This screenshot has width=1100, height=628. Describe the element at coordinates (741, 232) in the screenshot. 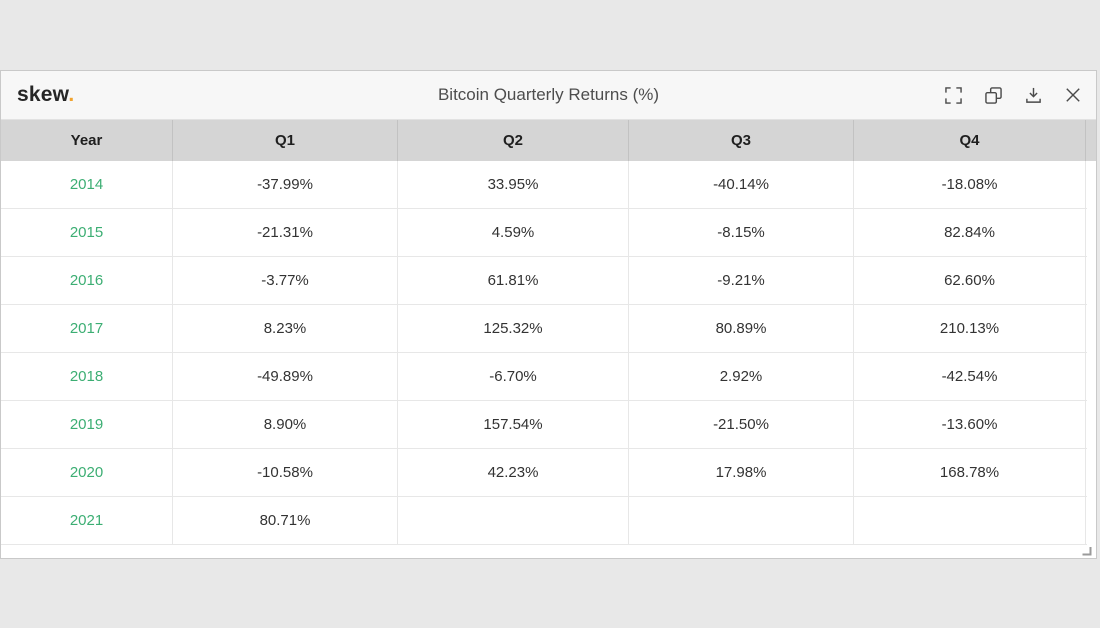

I see `q3-value: -8.15%` at that location.